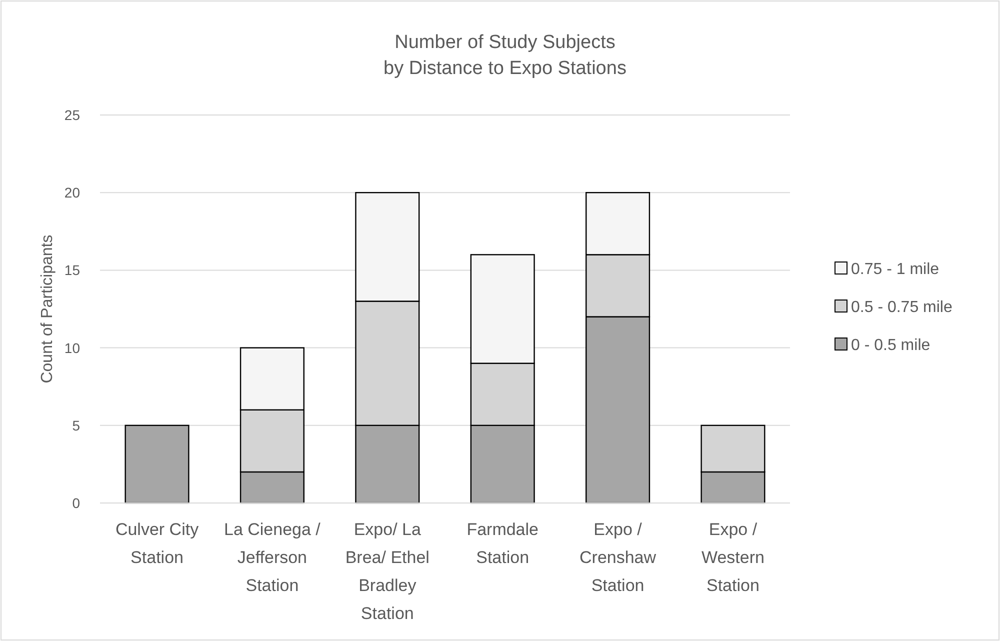  What do you see at coordinates (890, 345) in the screenshot?
I see `legend-label: 0 - 0.5 mile` at bounding box center [890, 345].